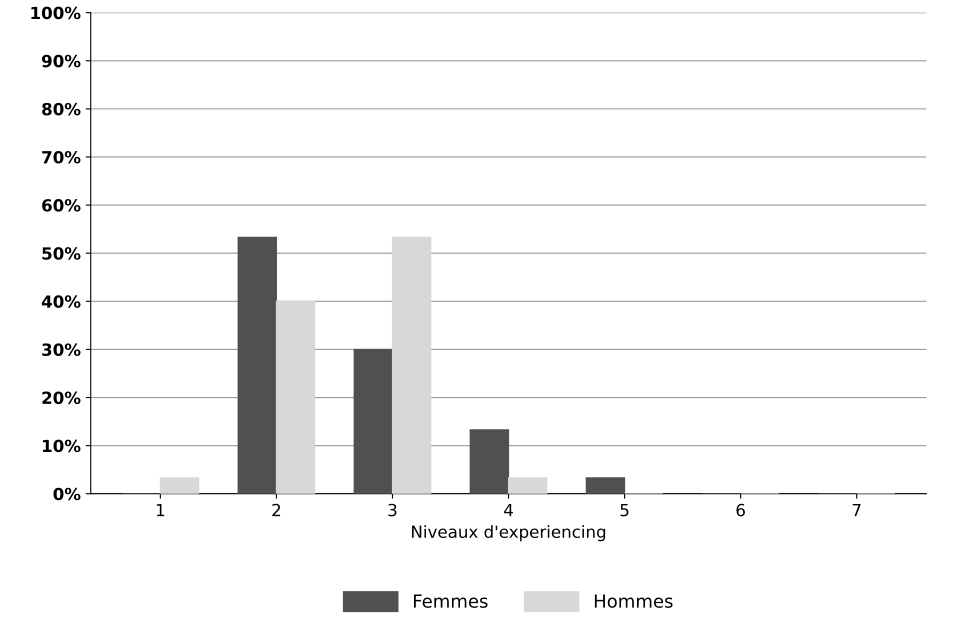  I want to click on y-tick-label: 90%, so click(61, 61).